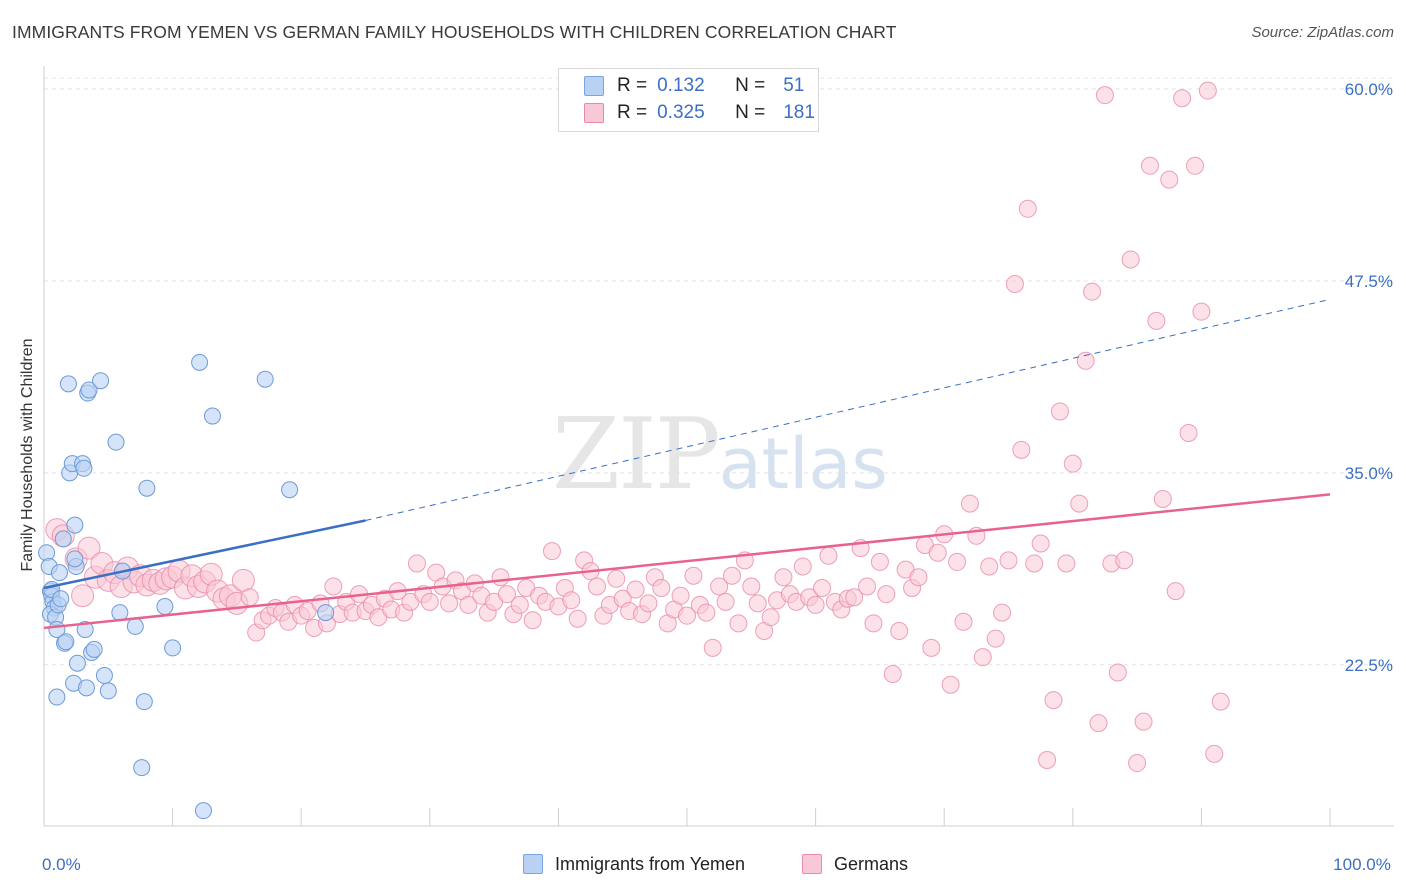 The width and height of the screenshot is (1406, 892). I want to click on bottom-legend-swatch-yemen, so click(533, 864).